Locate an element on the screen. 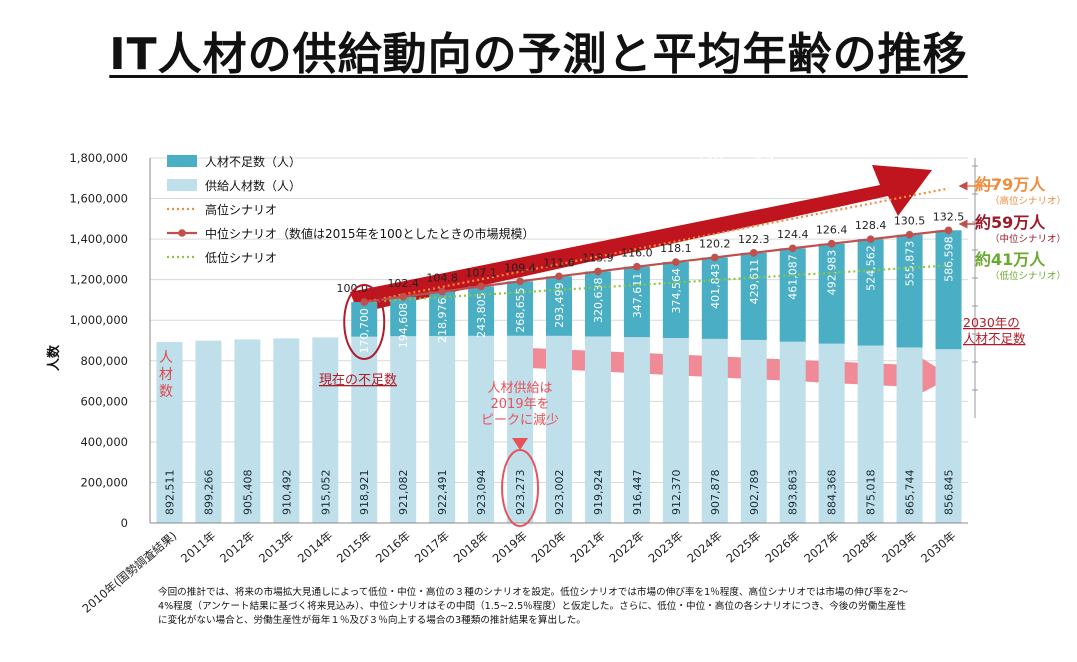 This screenshot has height=662, width=1077. mid-scenario-label: 132.5 is located at coordinates (949, 216).